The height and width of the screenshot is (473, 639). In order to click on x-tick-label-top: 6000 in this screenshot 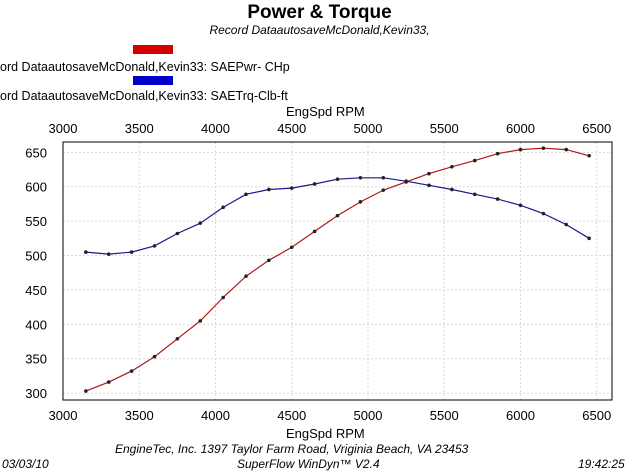, I will do `click(520, 128)`.